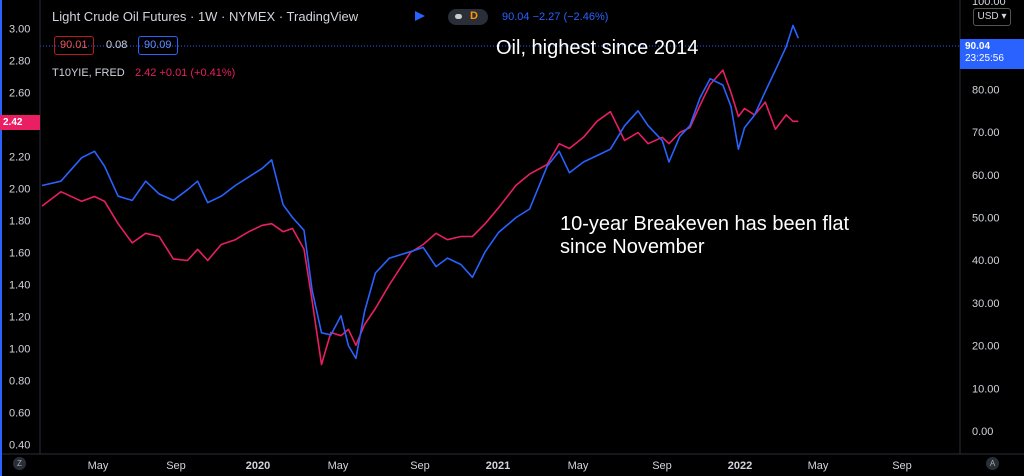 Image resolution: width=1024 pixels, height=476 pixels. I want to click on right-tick-label: 70.00, so click(986, 133).